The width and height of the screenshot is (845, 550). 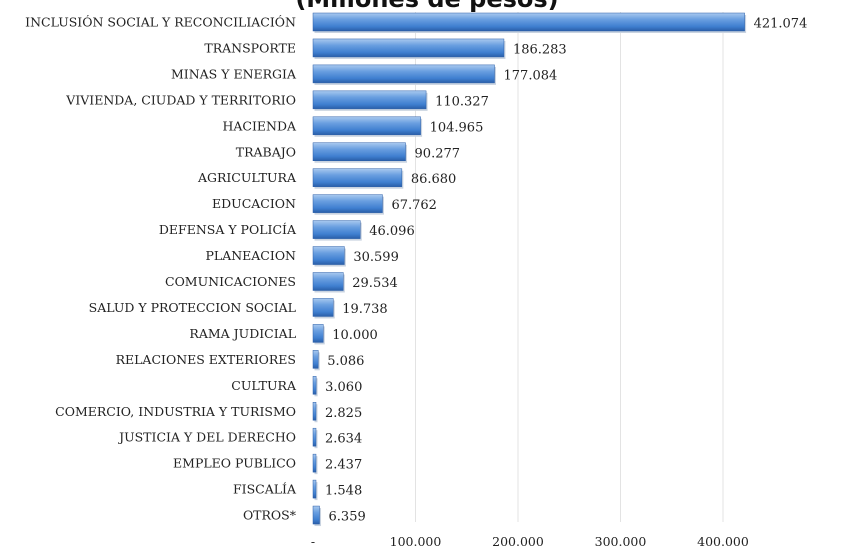 What do you see at coordinates (206, 359) in the screenshot?
I see `category-label: RELACIONES EXTERIORES` at bounding box center [206, 359].